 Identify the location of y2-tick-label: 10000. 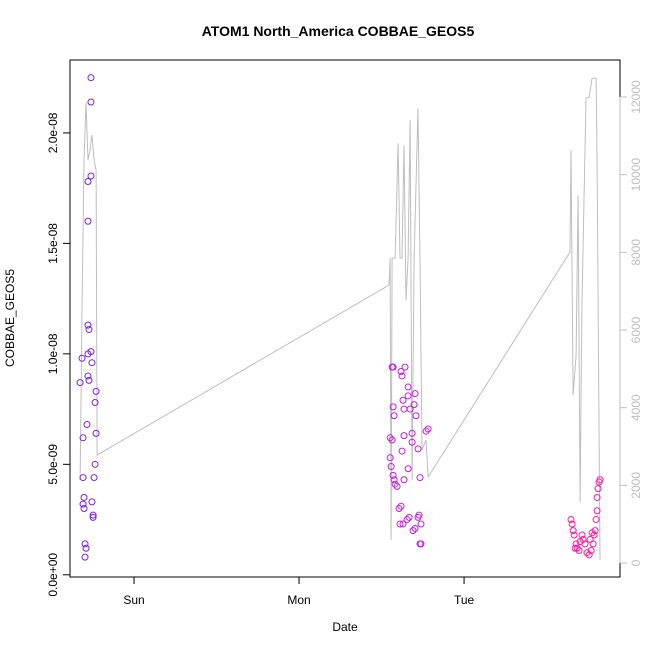
(636, 175).